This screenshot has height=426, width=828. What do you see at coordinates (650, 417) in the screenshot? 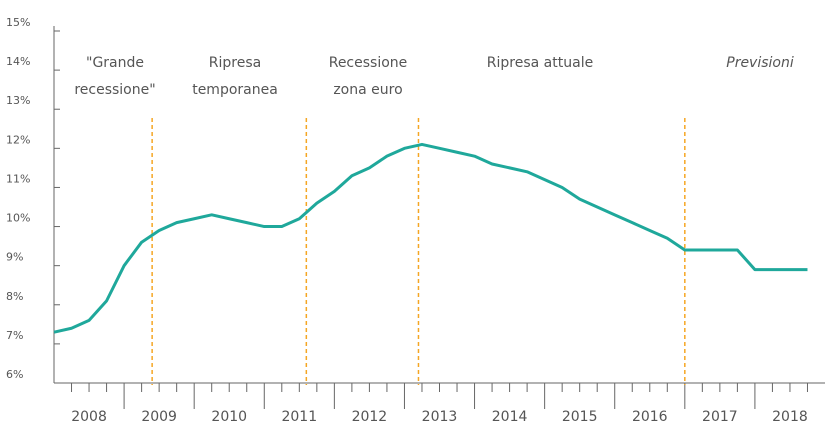
I see `x-tick-label: 2016` at bounding box center [650, 417].